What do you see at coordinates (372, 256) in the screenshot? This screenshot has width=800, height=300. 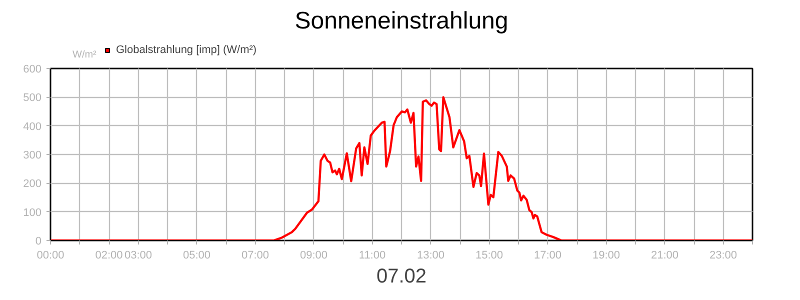 I see `x-tick-label: 11:00` at bounding box center [372, 256].